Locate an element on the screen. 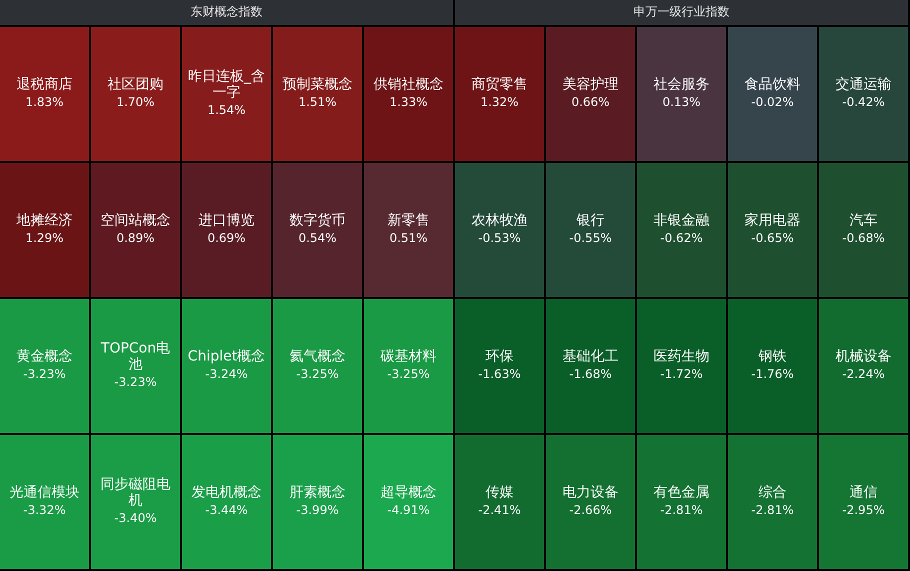 Image resolution: width=910 pixels, height=571 pixels. data-label: -0.62% is located at coordinates (681, 238).